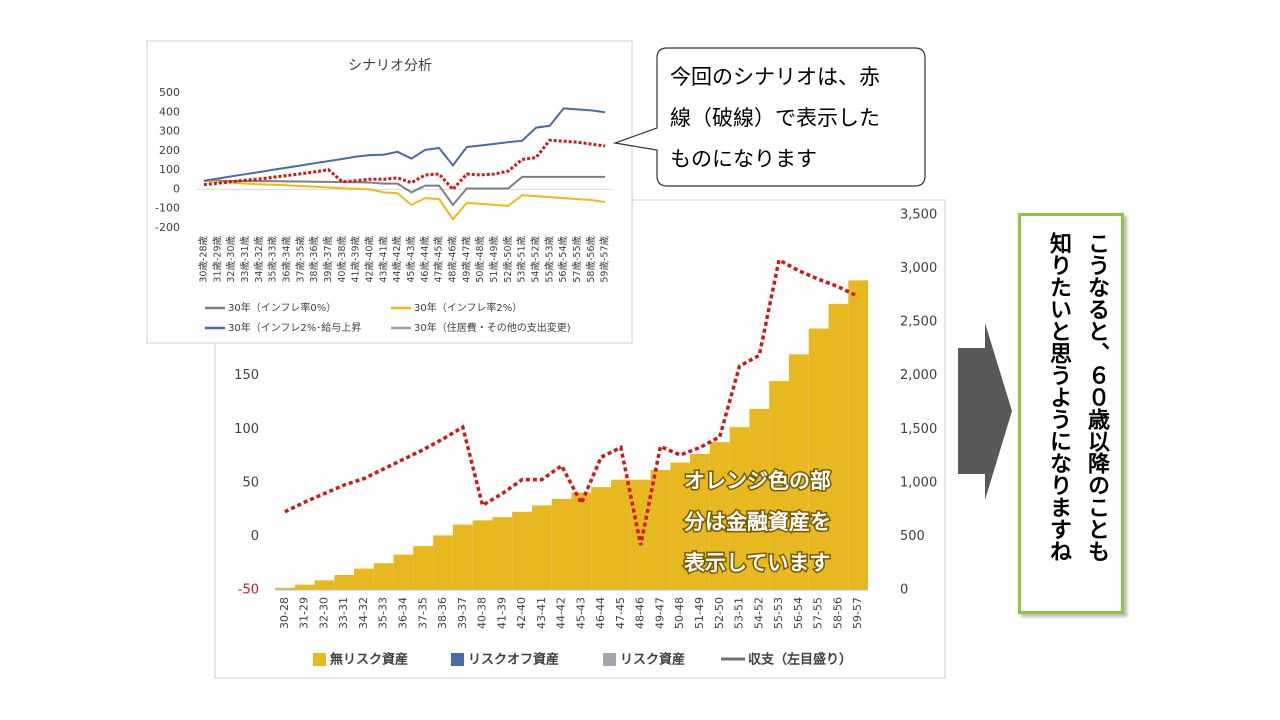 This screenshot has width=1280, height=720. What do you see at coordinates (369, 259) in the screenshot?
I see `x-tick-label: 42歳-40歳` at bounding box center [369, 259].